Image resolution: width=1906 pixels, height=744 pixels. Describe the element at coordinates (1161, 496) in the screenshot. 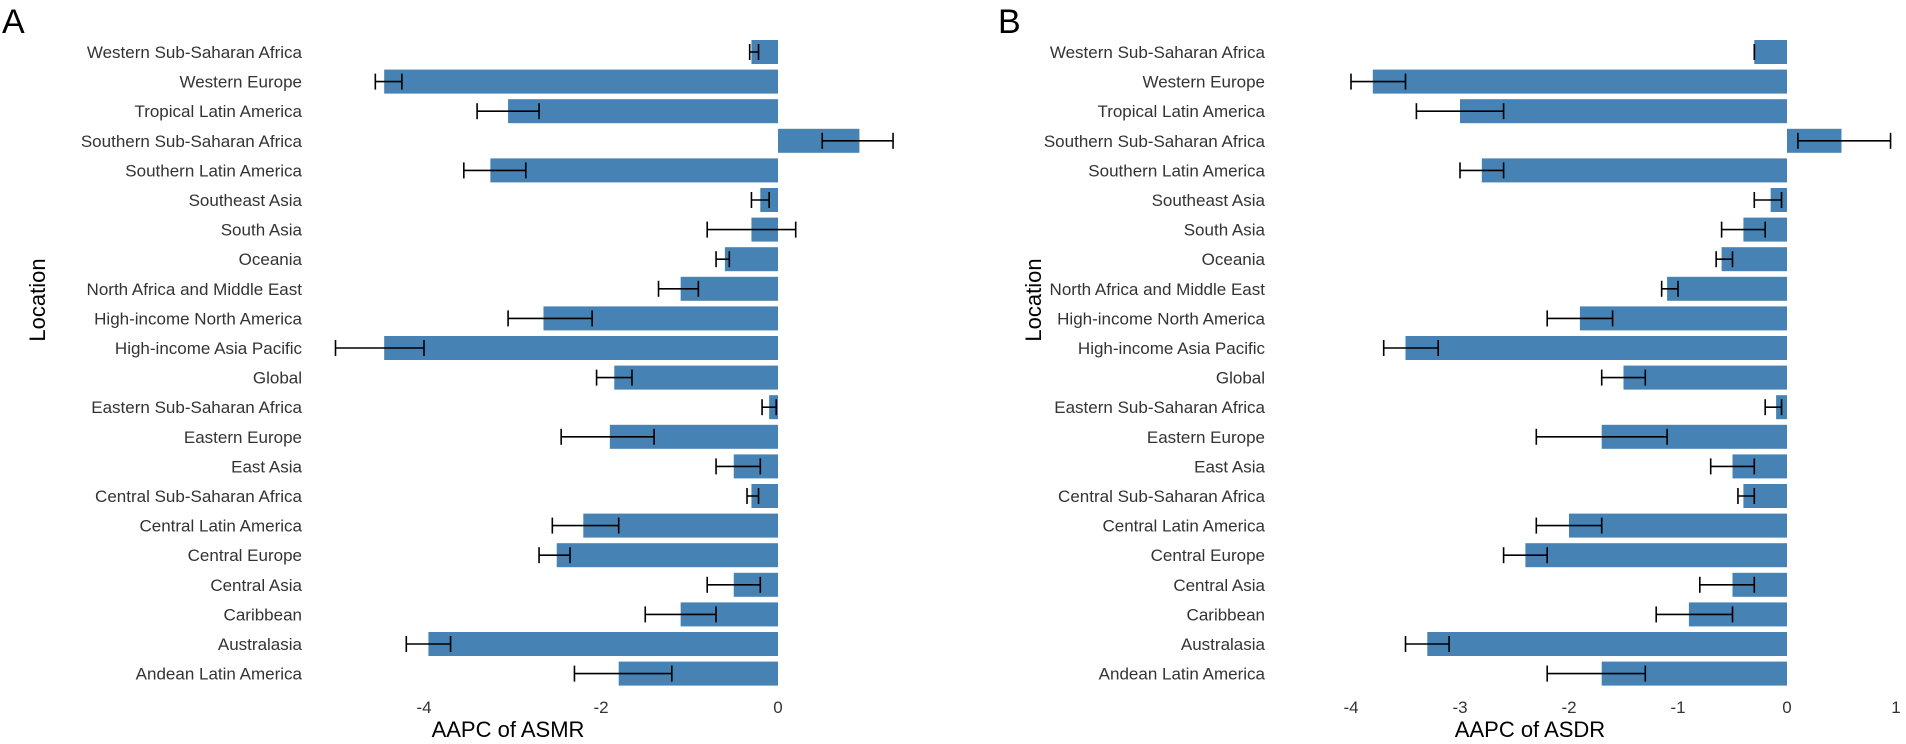

I see `category-label: Central Sub-Saharan Africa` at that location.